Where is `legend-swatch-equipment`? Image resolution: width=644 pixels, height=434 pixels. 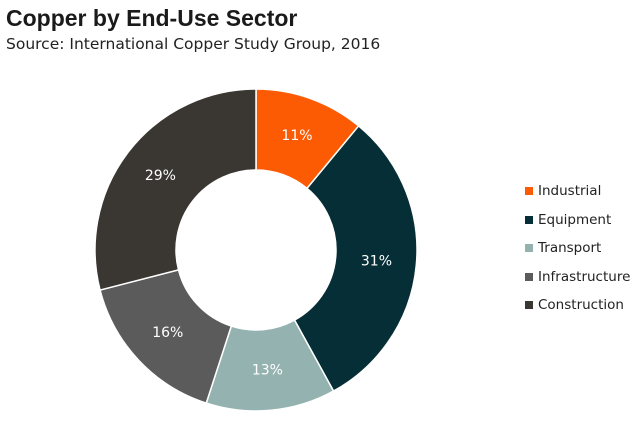
legend-swatch-equipment is located at coordinates (529, 219).